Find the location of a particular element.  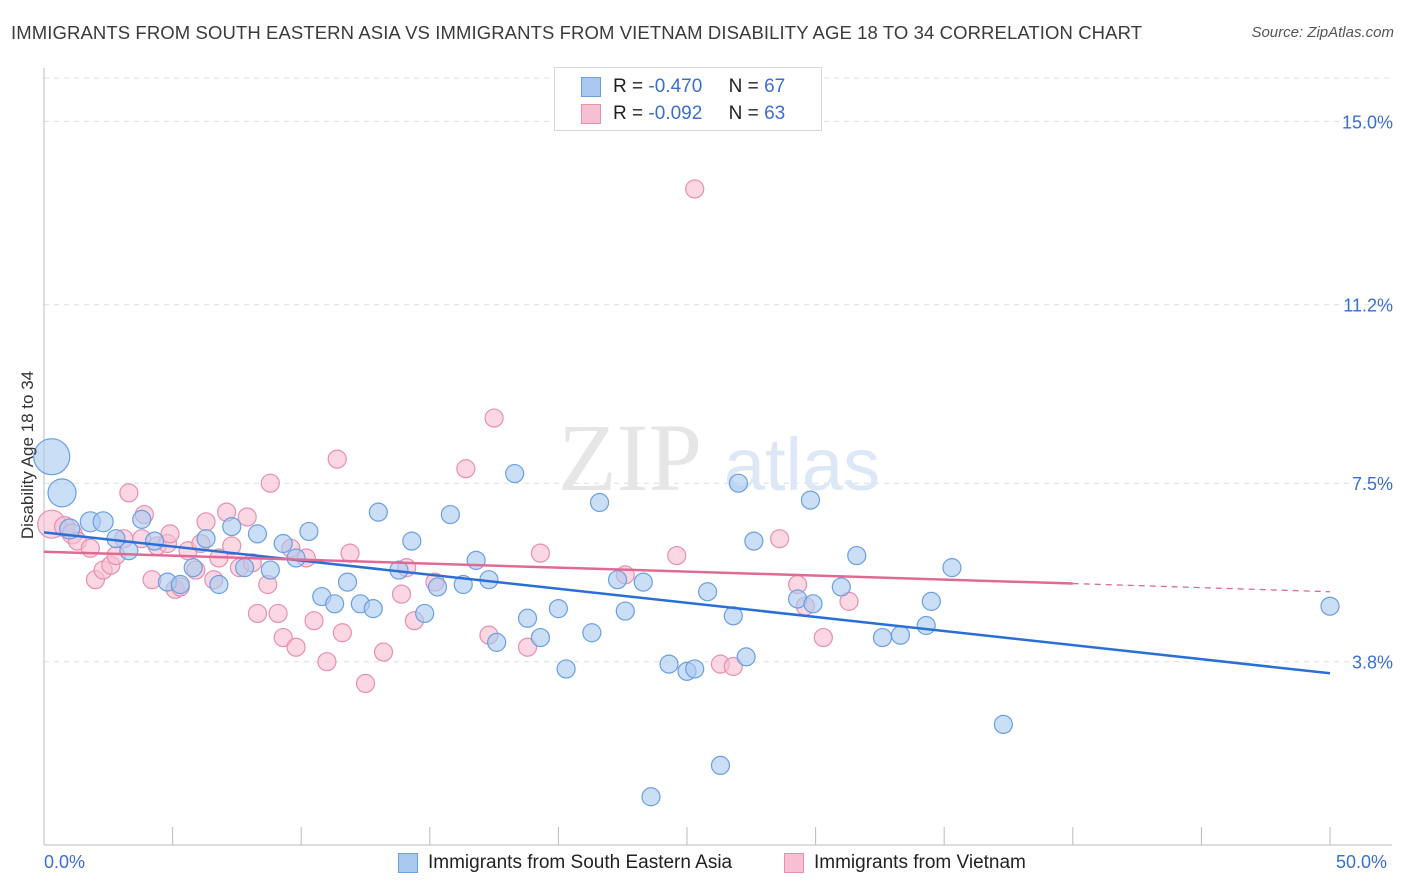

watermark: ZIP atlas is located at coordinates (719, 457).